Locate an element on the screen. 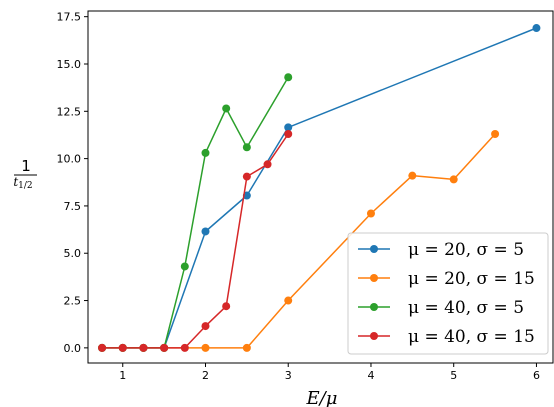 The image size is (554, 407). x-tick-label: 6 is located at coordinates (536, 375).